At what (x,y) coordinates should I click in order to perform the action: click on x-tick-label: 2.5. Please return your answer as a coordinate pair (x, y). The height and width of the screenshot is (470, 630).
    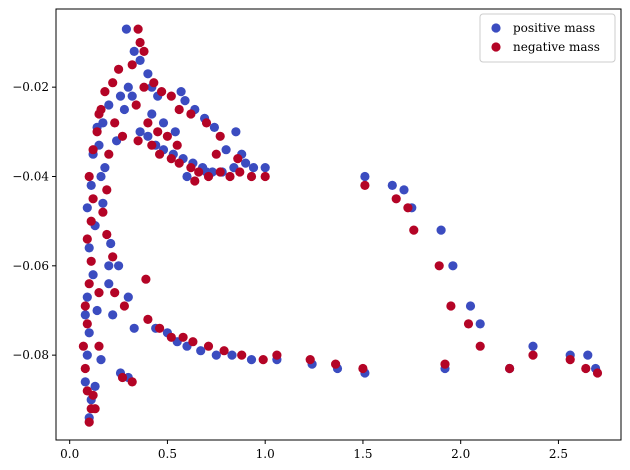
    Looking at the image, I should click on (558, 454).